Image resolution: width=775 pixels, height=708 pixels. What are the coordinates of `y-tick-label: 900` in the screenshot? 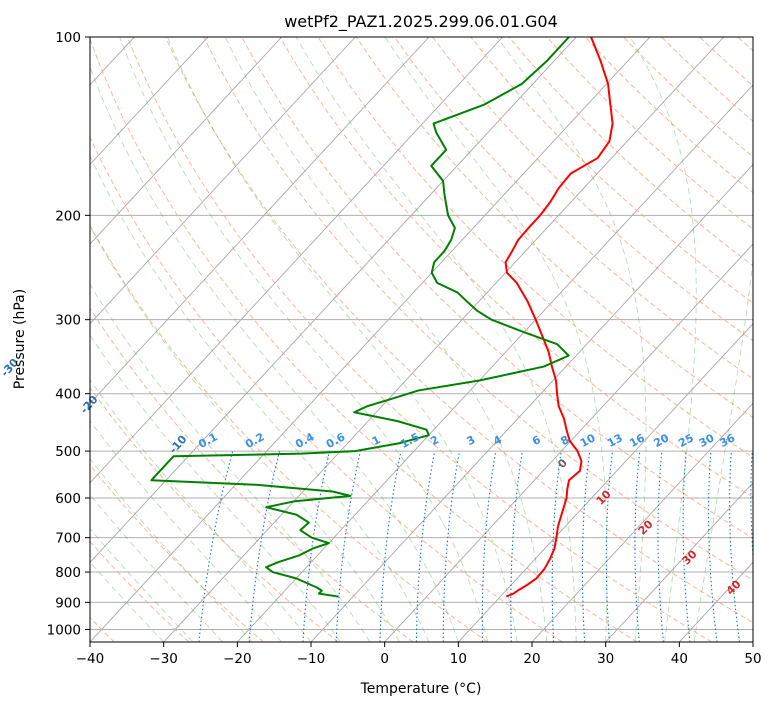 It's located at (68, 603).